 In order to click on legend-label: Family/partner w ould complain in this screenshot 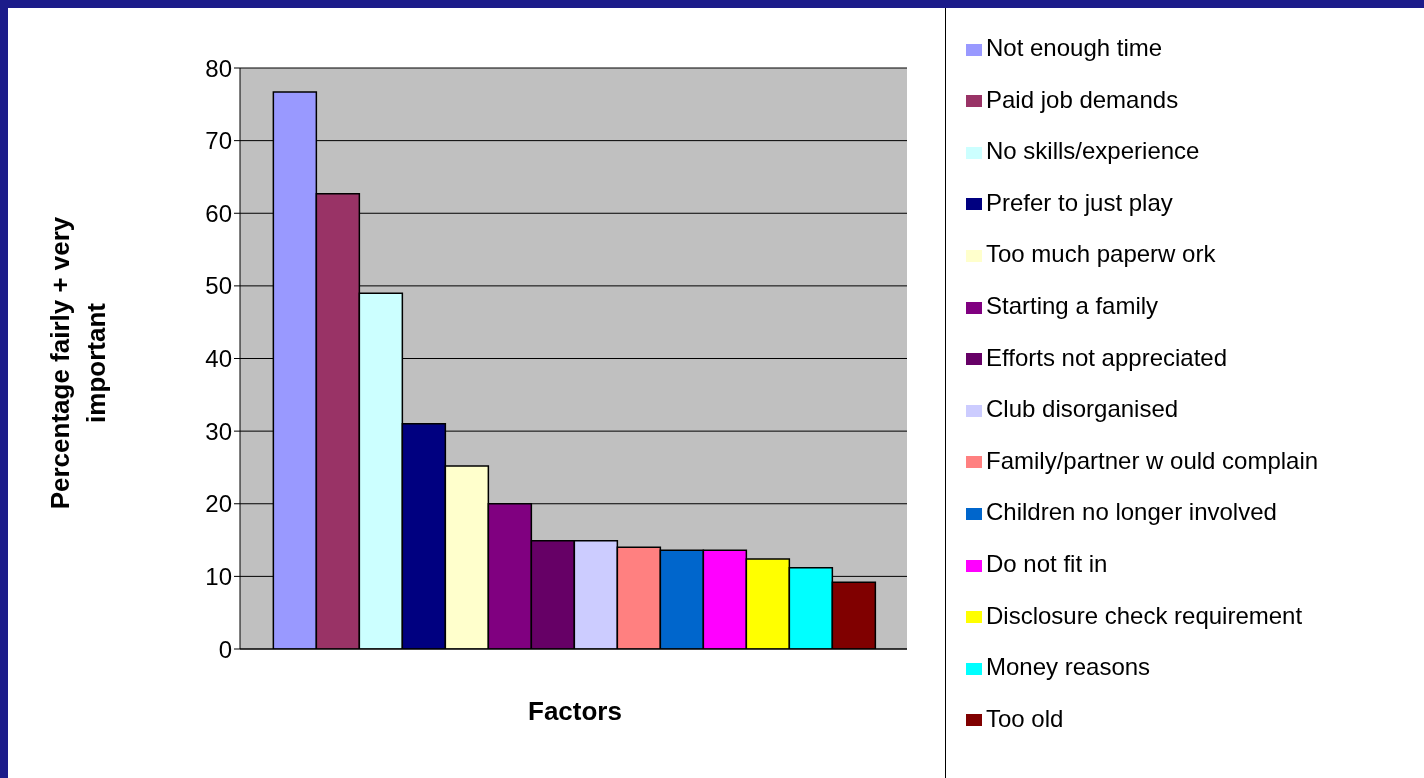, I will do `click(1152, 460)`.